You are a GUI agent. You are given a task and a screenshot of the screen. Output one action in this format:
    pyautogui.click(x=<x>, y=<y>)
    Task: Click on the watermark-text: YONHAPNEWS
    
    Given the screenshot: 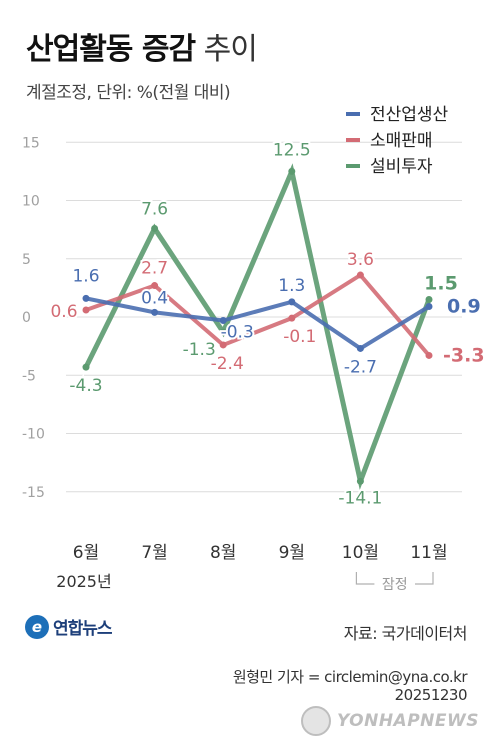 What is the action you would take?
    pyautogui.click(x=407, y=721)
    